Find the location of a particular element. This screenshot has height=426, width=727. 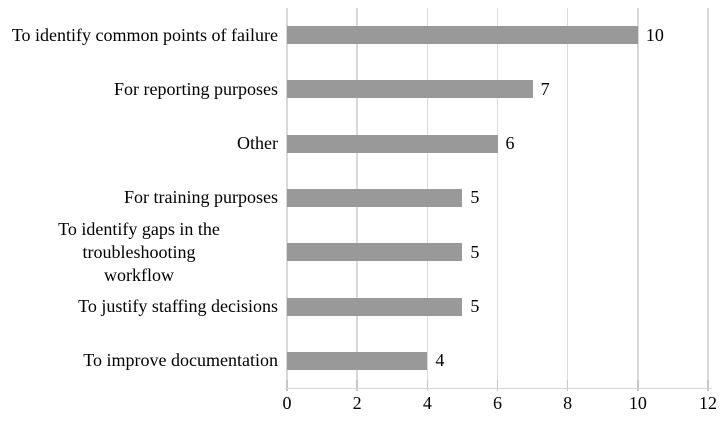

category-label-line: To improve documentation is located at coordinates (180, 360).